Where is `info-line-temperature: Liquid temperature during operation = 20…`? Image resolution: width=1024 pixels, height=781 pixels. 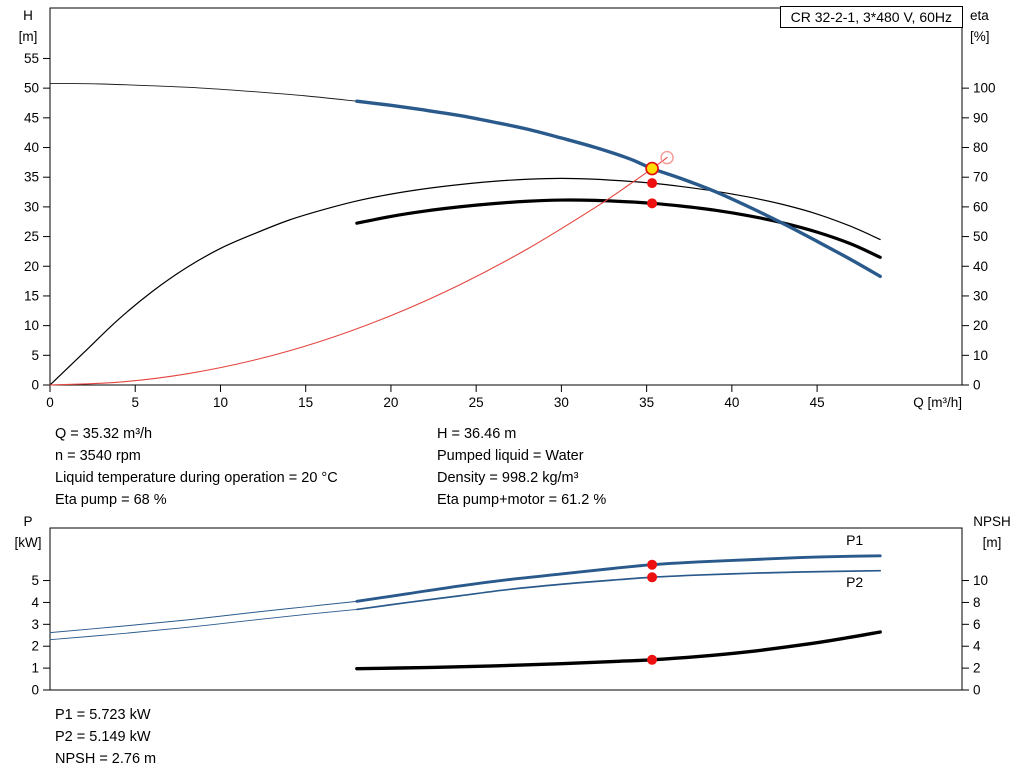 info-line-temperature: Liquid temperature during operation = 20… is located at coordinates (196, 478).